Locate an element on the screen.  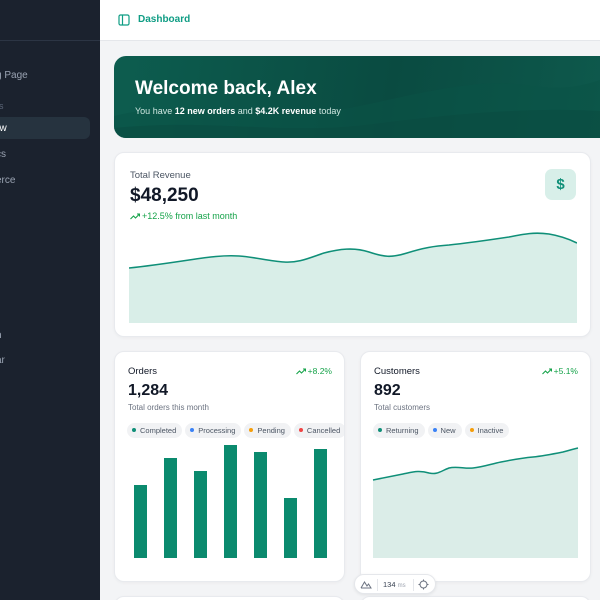
sidebar-item-overview: ew is located at coordinates (3, 128).